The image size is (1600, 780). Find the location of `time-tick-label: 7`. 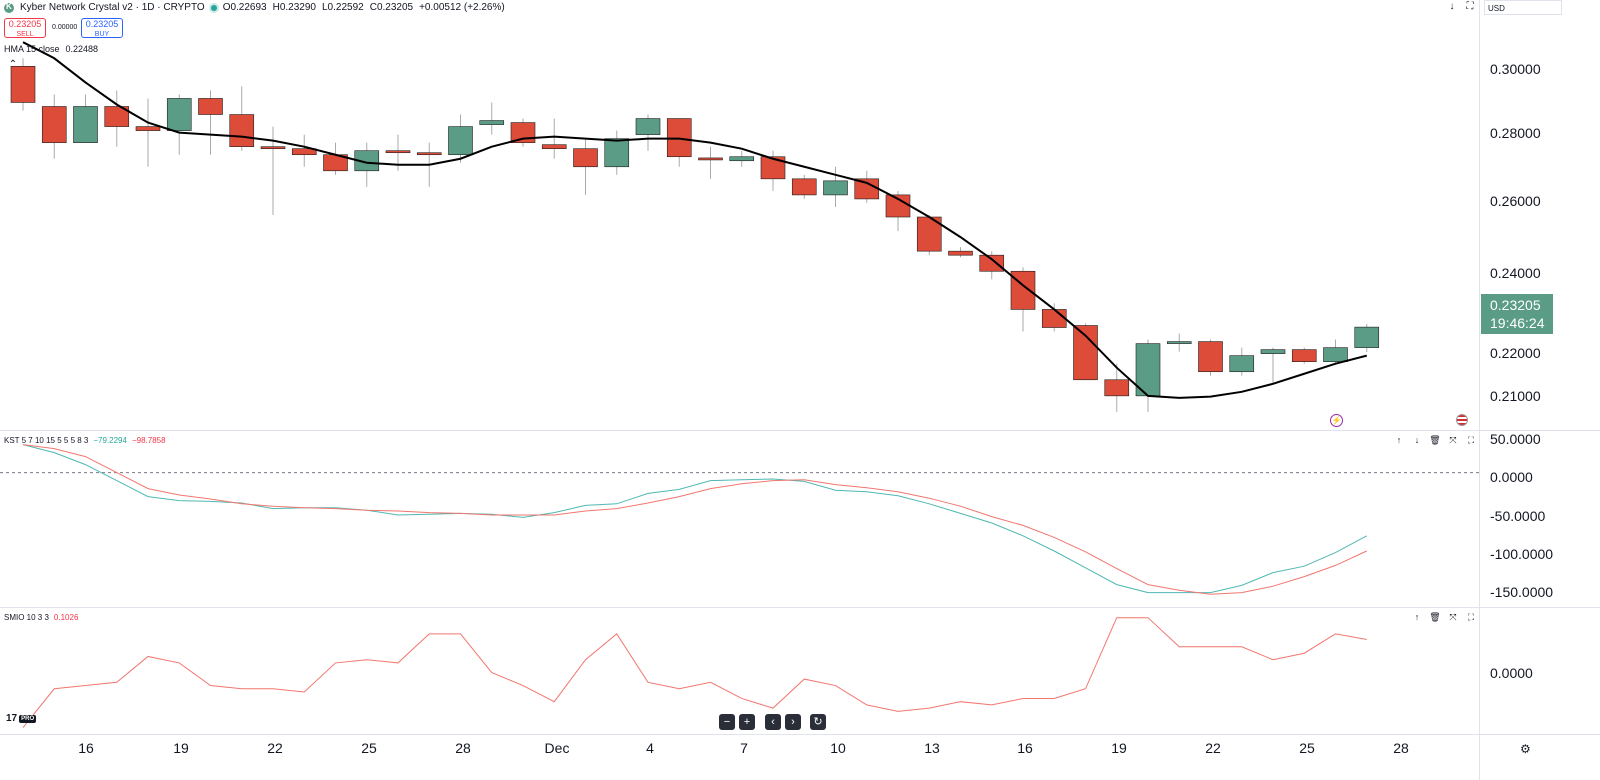

time-tick-label: 7 is located at coordinates (744, 748).